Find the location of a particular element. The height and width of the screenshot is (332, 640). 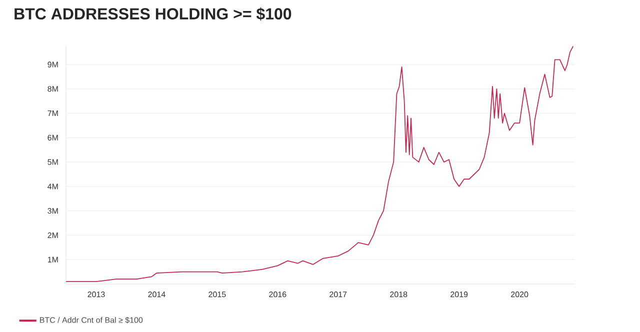

x-tick-label: 2020 is located at coordinates (519, 295).